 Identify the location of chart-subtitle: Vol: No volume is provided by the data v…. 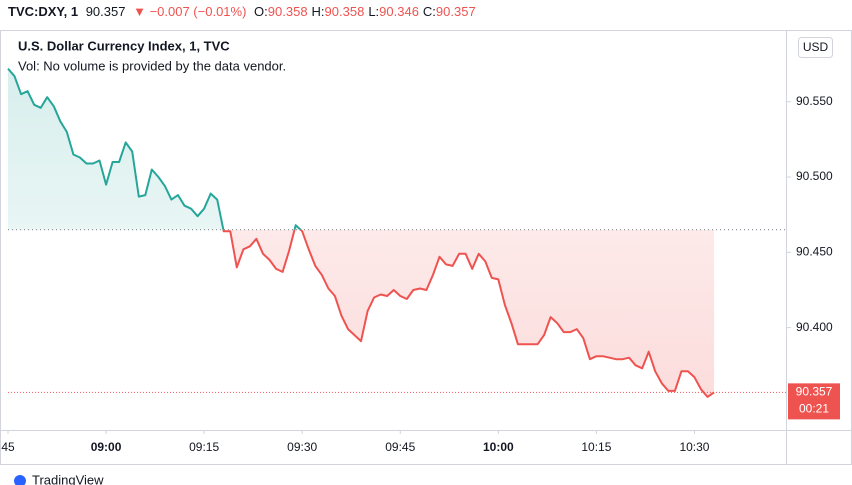
(152, 65).